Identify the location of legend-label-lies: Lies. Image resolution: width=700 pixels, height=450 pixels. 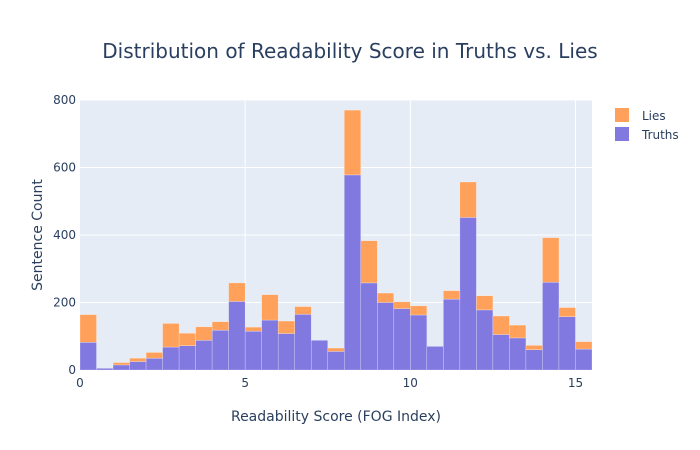
(654, 116).